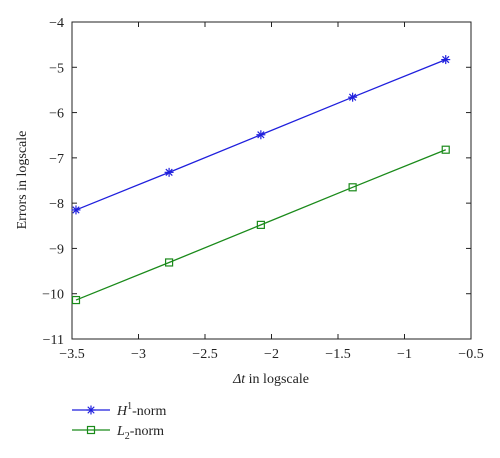 This screenshot has width=500, height=458. I want to click on x-tick-label: −1, so click(404, 354).